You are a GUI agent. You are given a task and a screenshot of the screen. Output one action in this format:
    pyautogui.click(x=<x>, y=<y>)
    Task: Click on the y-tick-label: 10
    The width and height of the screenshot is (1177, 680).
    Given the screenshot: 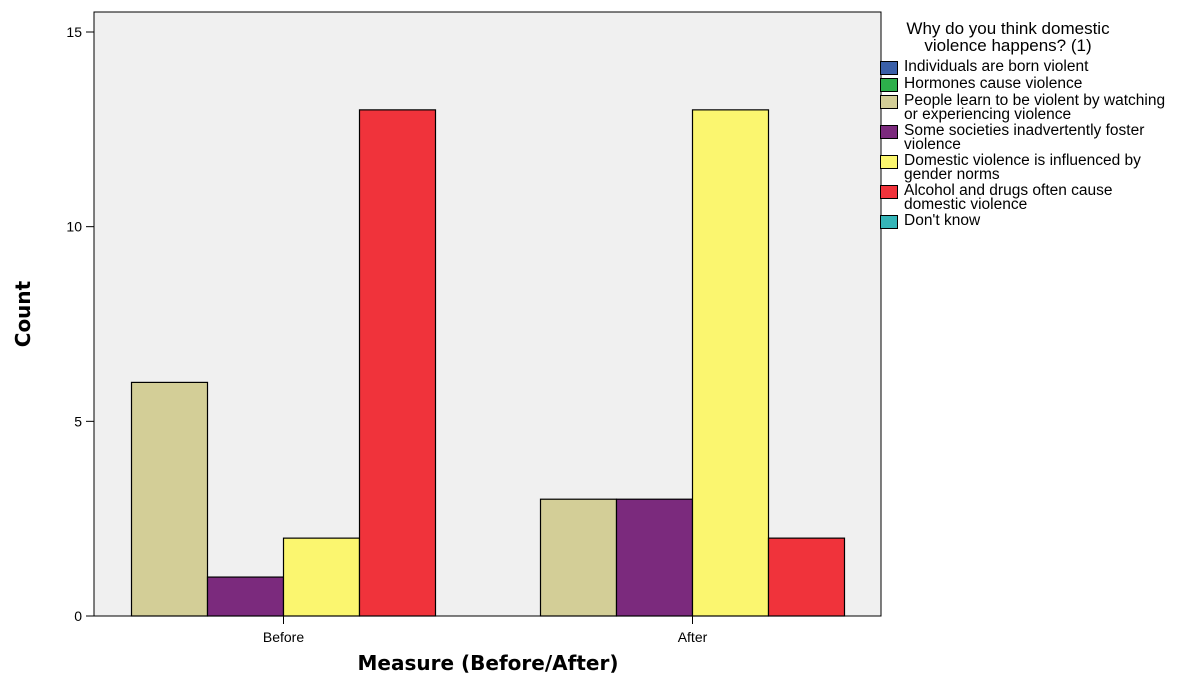 What is the action you would take?
    pyautogui.click(x=74, y=227)
    